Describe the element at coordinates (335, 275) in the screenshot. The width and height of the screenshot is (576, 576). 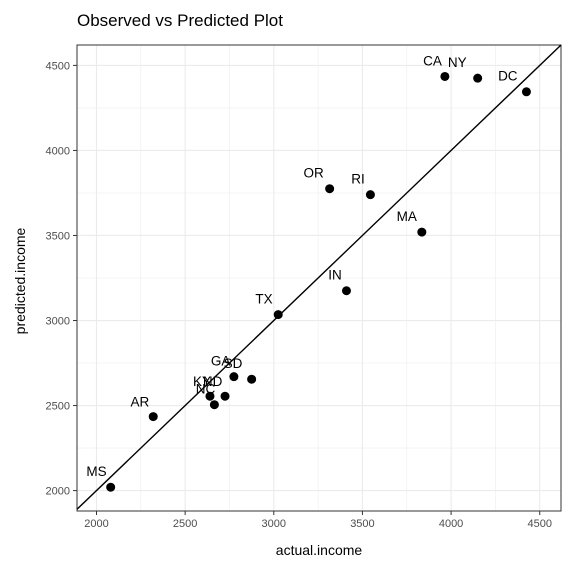
I see `point-label-in: IN` at that location.